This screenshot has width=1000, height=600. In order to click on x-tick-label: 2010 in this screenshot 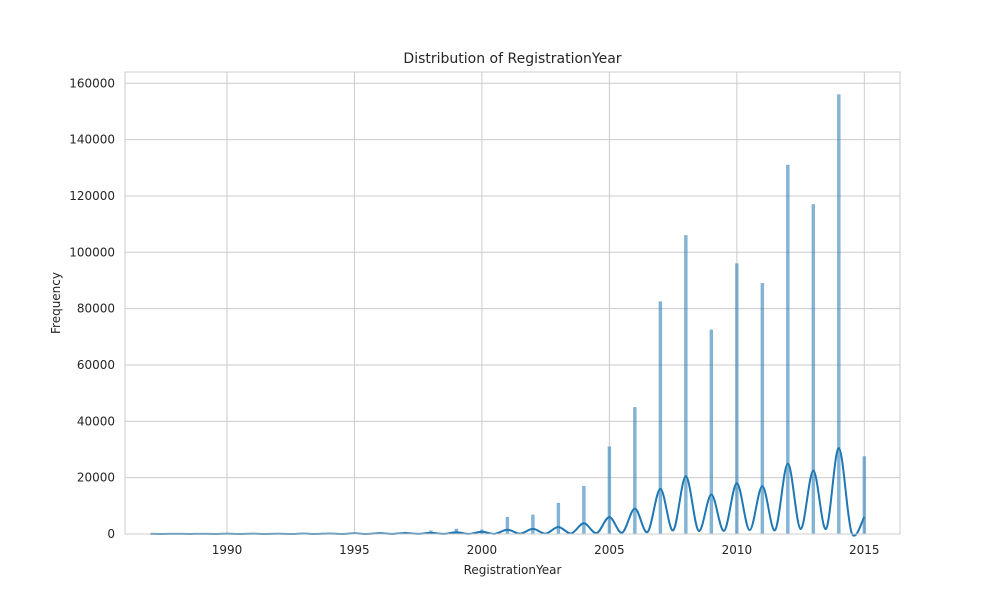, I will do `click(737, 550)`.